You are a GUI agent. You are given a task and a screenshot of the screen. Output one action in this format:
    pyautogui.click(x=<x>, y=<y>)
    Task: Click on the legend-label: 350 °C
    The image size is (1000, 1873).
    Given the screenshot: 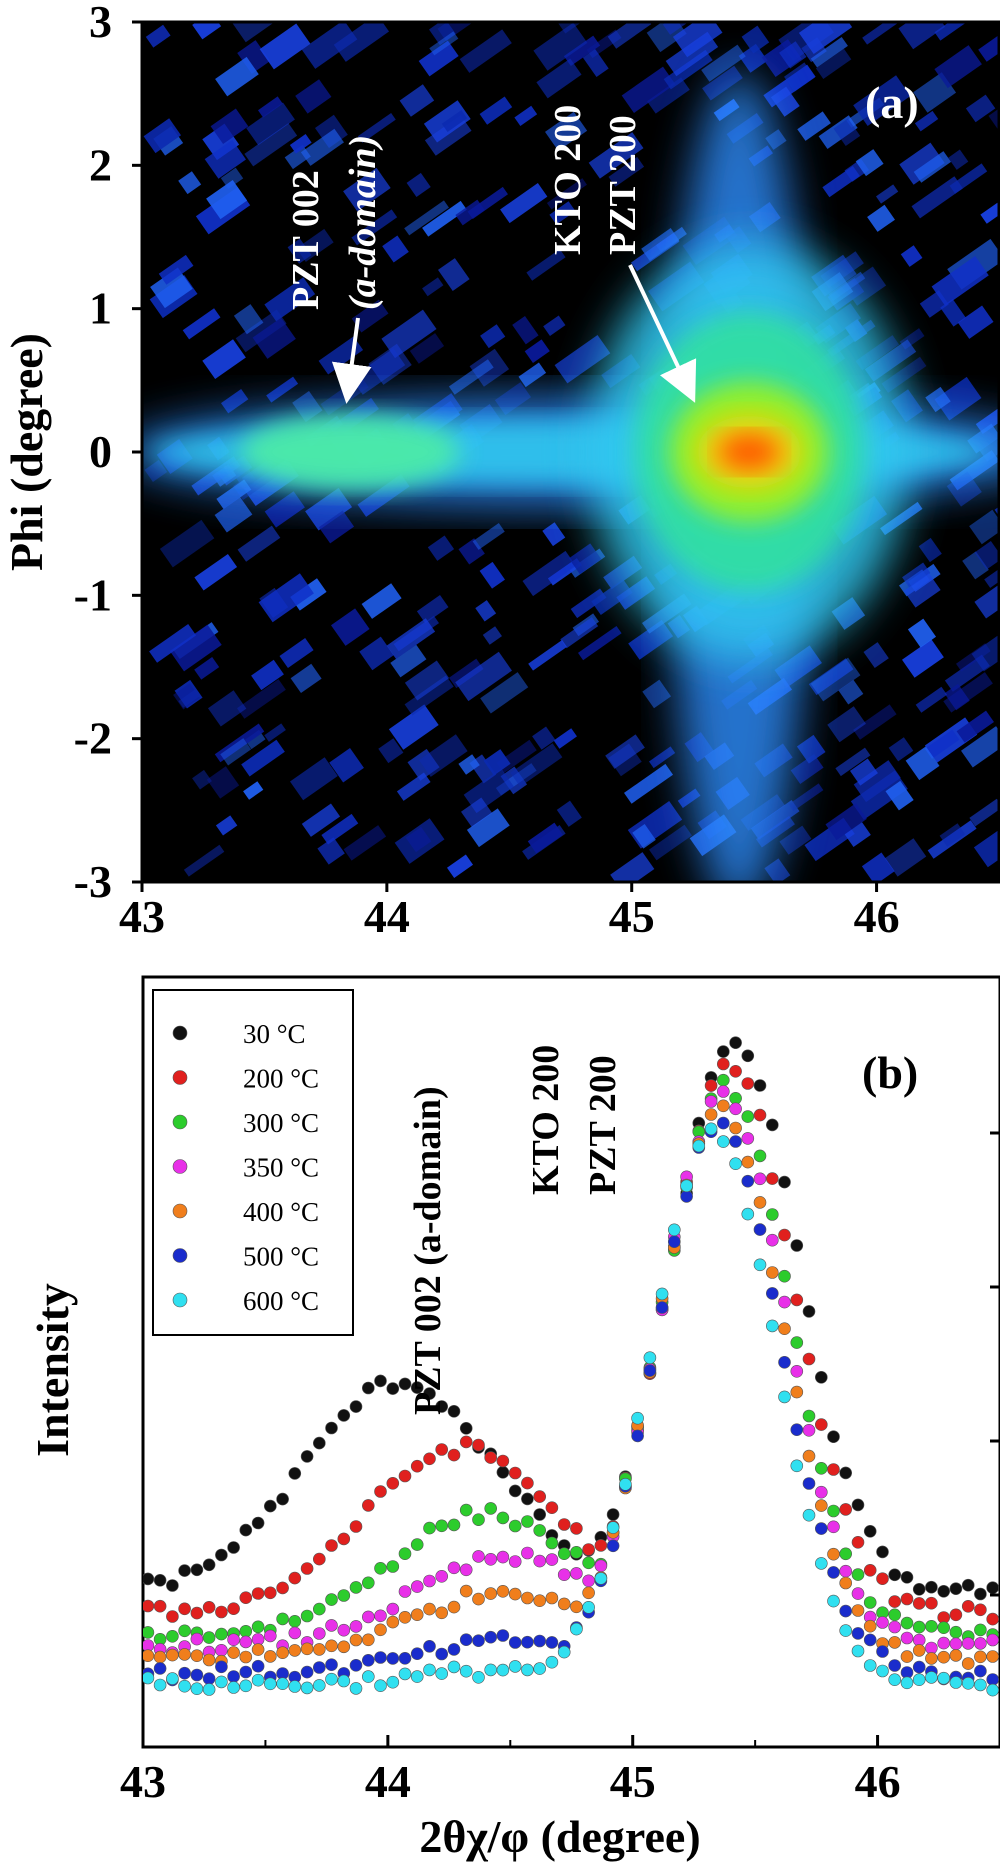 What is the action you would take?
    pyautogui.click(x=281, y=1168)
    